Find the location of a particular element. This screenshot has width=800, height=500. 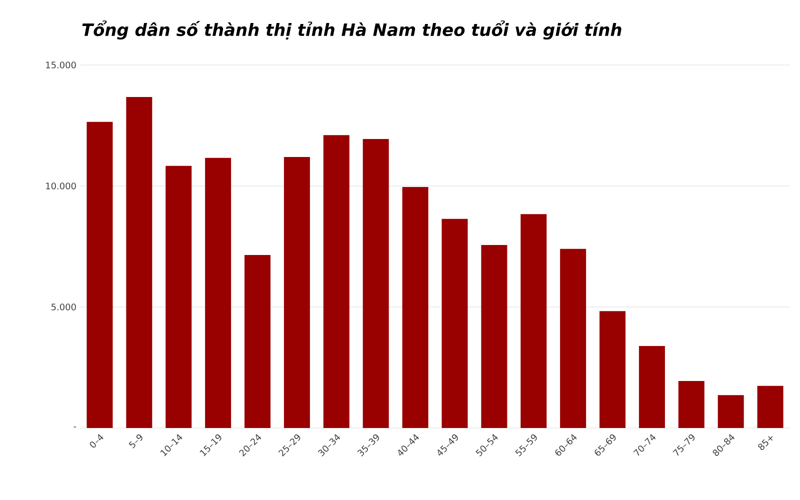

x-tick-label: 5–9 is located at coordinates (135, 441).